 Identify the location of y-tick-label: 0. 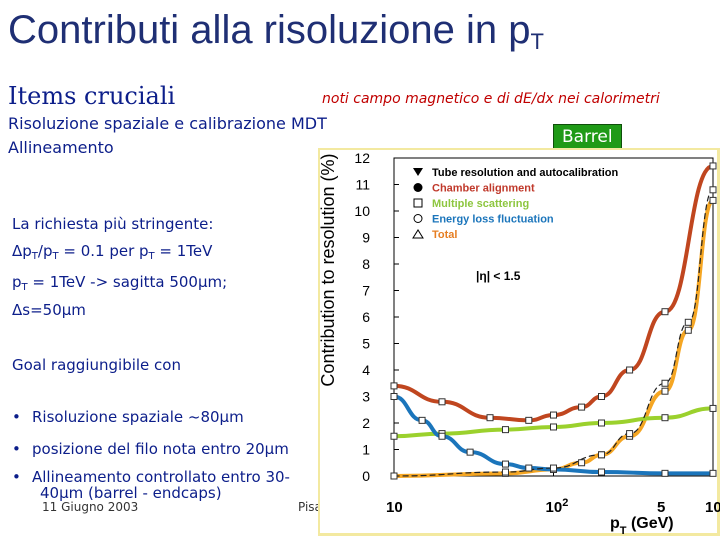
(366, 476).